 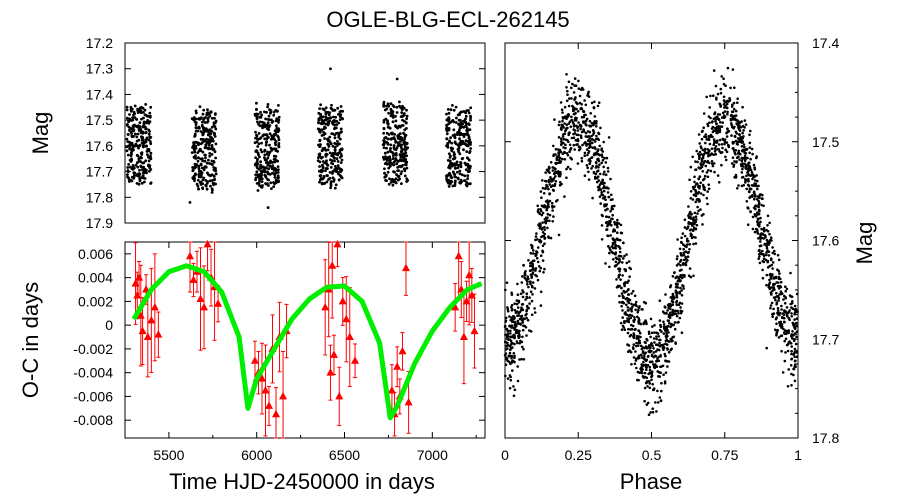 I want to click on phase-y-tick-label: 17.7, so click(x=825, y=339).